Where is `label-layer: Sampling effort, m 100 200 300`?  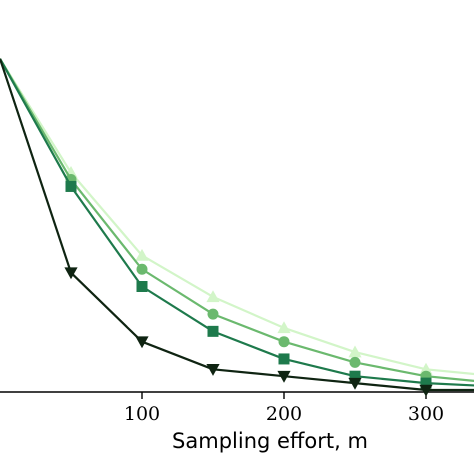 label-layer: Sampling effort, m 100 200 300 is located at coordinates (284, 428).